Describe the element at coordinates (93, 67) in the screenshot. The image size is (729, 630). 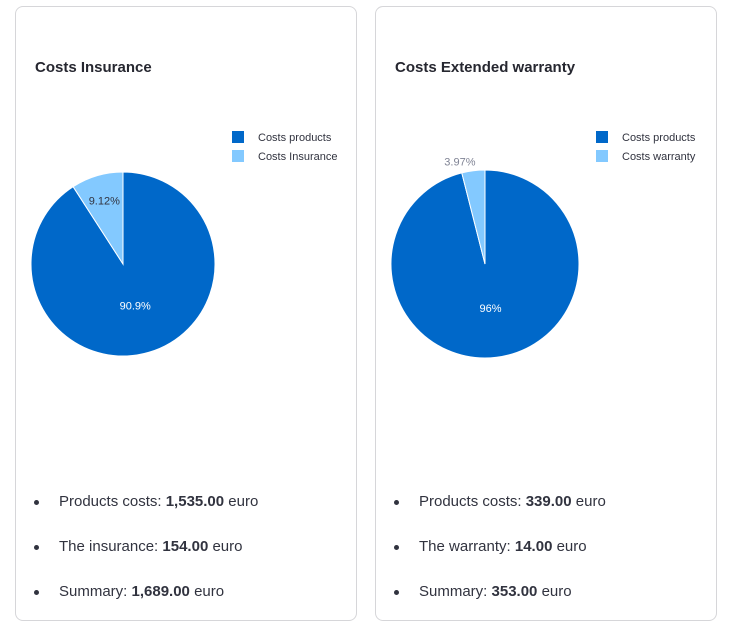
I see `card-title: Costs Insurance` at that location.